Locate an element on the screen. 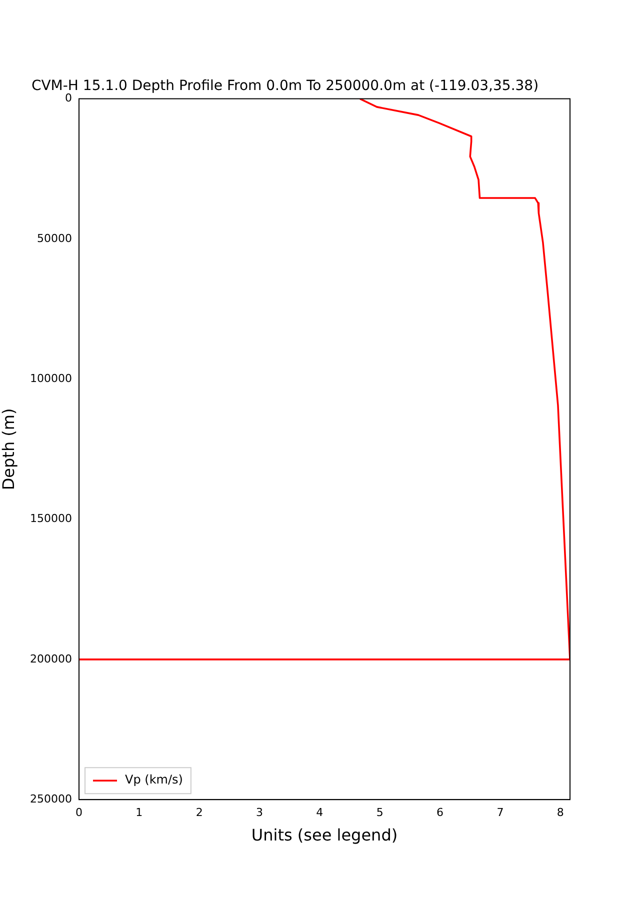 The width and height of the screenshot is (630, 900). y-tick-label: 150000 is located at coordinates (51, 519).